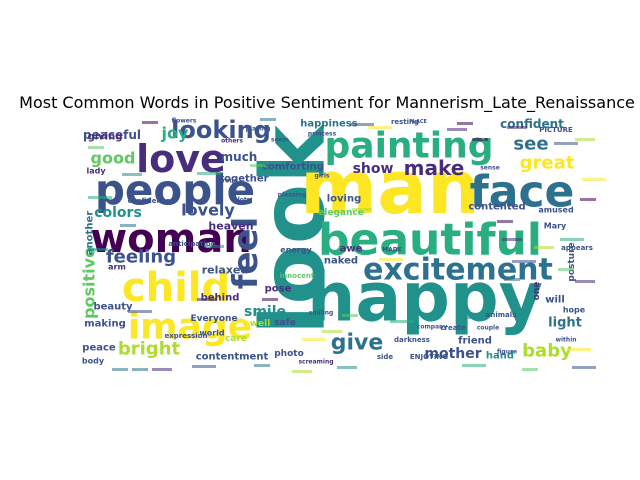 The image size is (640, 480). Describe the element at coordinates (175, 190) in the screenshot. I see `word-people: people` at that location.